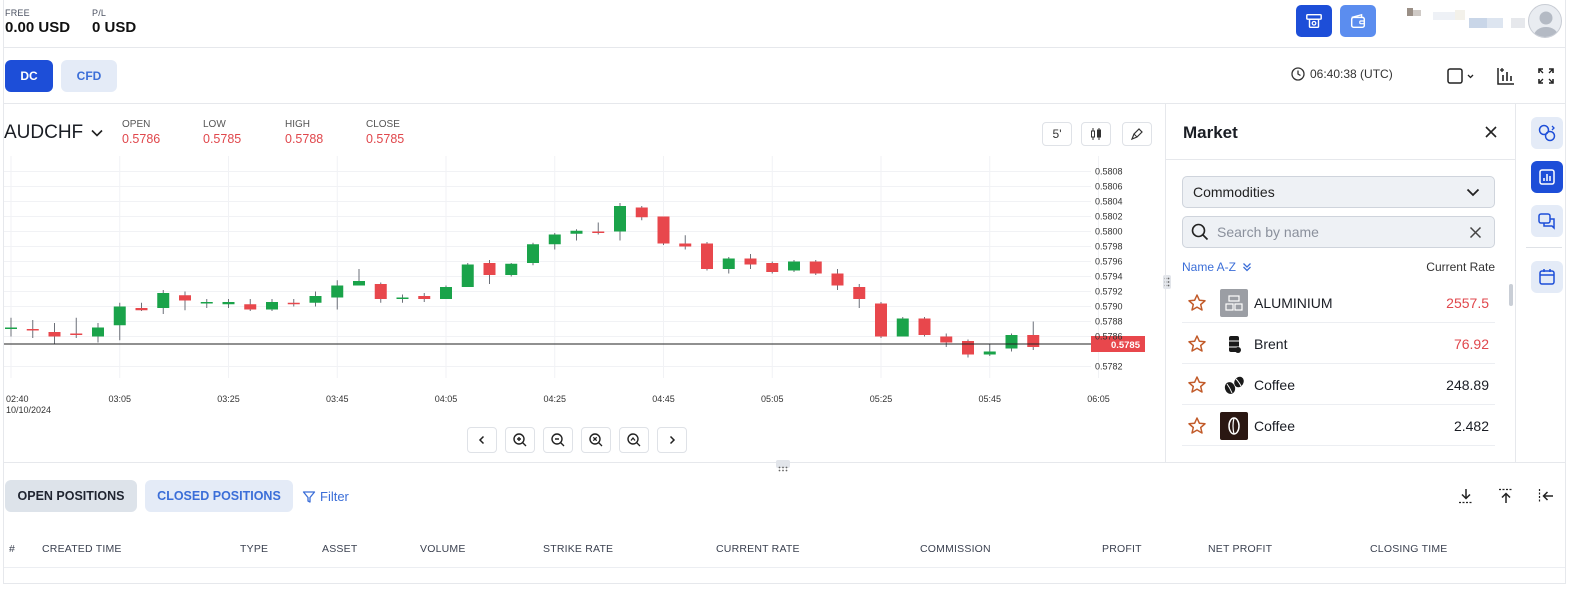 The height and width of the screenshot is (591, 1579). What do you see at coordinates (1057, 134) in the screenshot?
I see `timeframe-button: 5'` at bounding box center [1057, 134].